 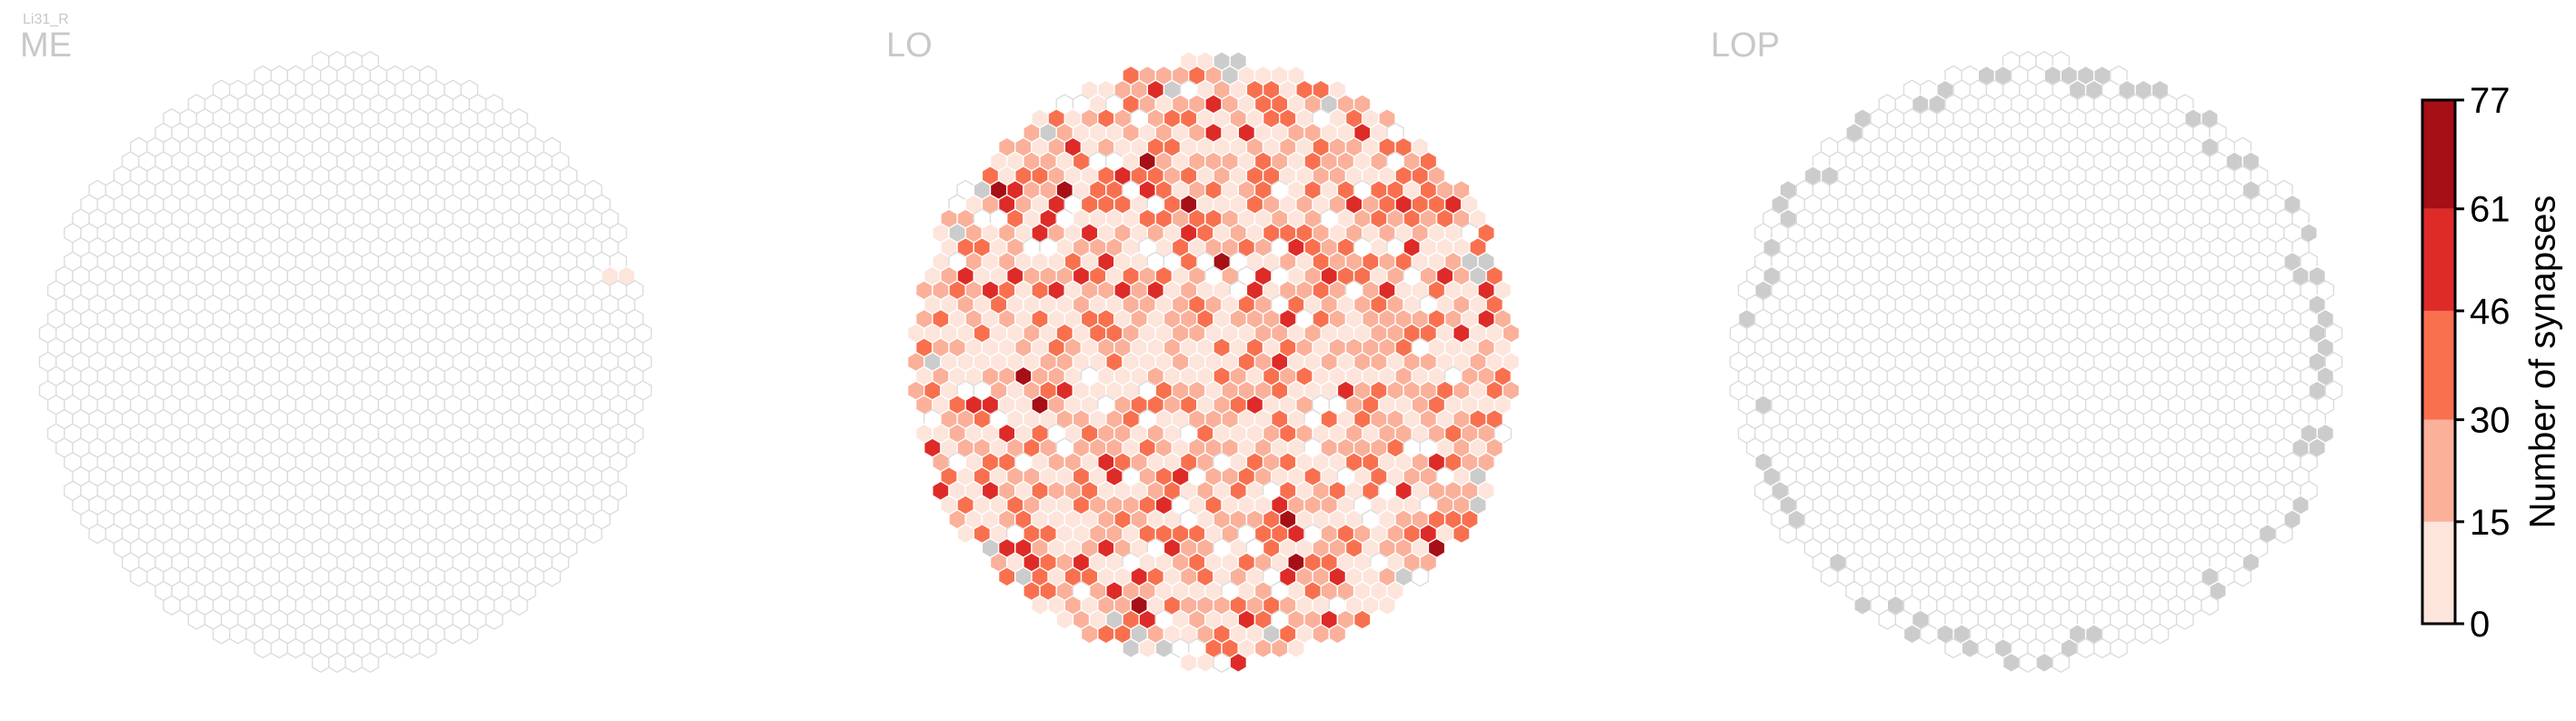 I want to click on colorbar: 0 15 30 46 61 77 Number of synapses, so click(x=2492, y=363).